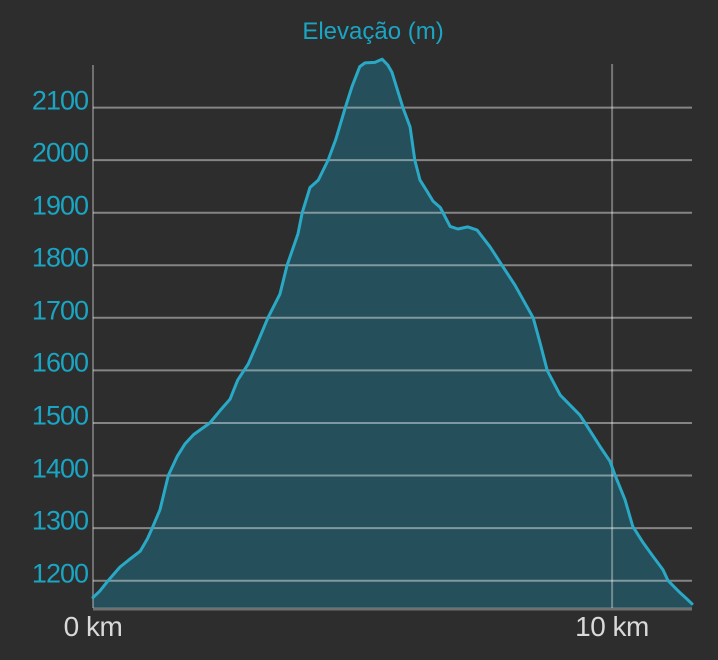  Describe the element at coordinates (60, 152) in the screenshot. I see `y-tick-label-2000: 2000` at that location.